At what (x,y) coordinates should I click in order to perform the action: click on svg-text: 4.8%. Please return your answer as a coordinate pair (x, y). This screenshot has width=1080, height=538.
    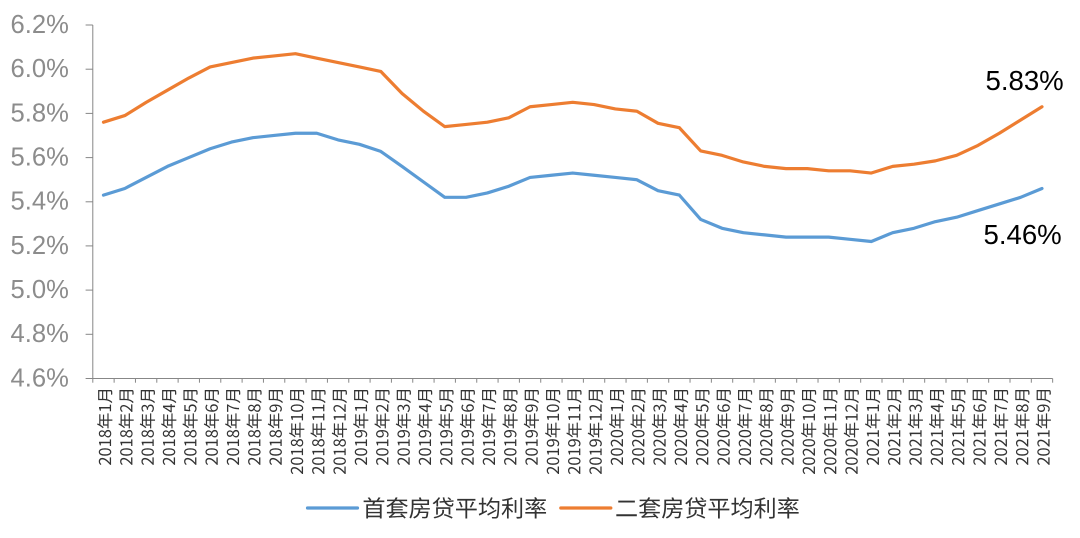
    Looking at the image, I should click on (40, 334).